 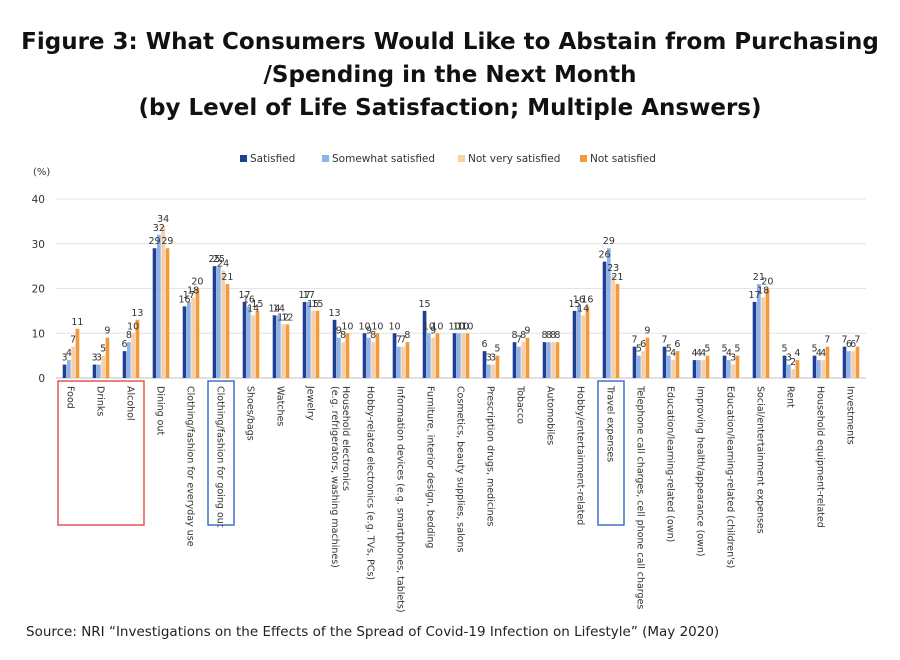 I want to click on data-label-22-3: 5, so click(x=737, y=349).